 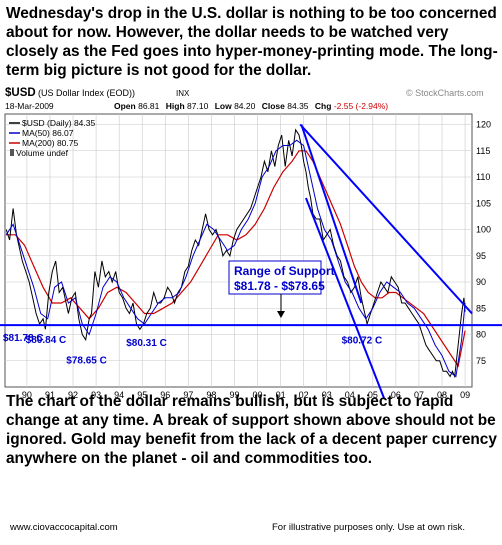 What do you see at coordinates (481, 308) in the screenshot?
I see `y-tick-label: 85` at bounding box center [481, 308].